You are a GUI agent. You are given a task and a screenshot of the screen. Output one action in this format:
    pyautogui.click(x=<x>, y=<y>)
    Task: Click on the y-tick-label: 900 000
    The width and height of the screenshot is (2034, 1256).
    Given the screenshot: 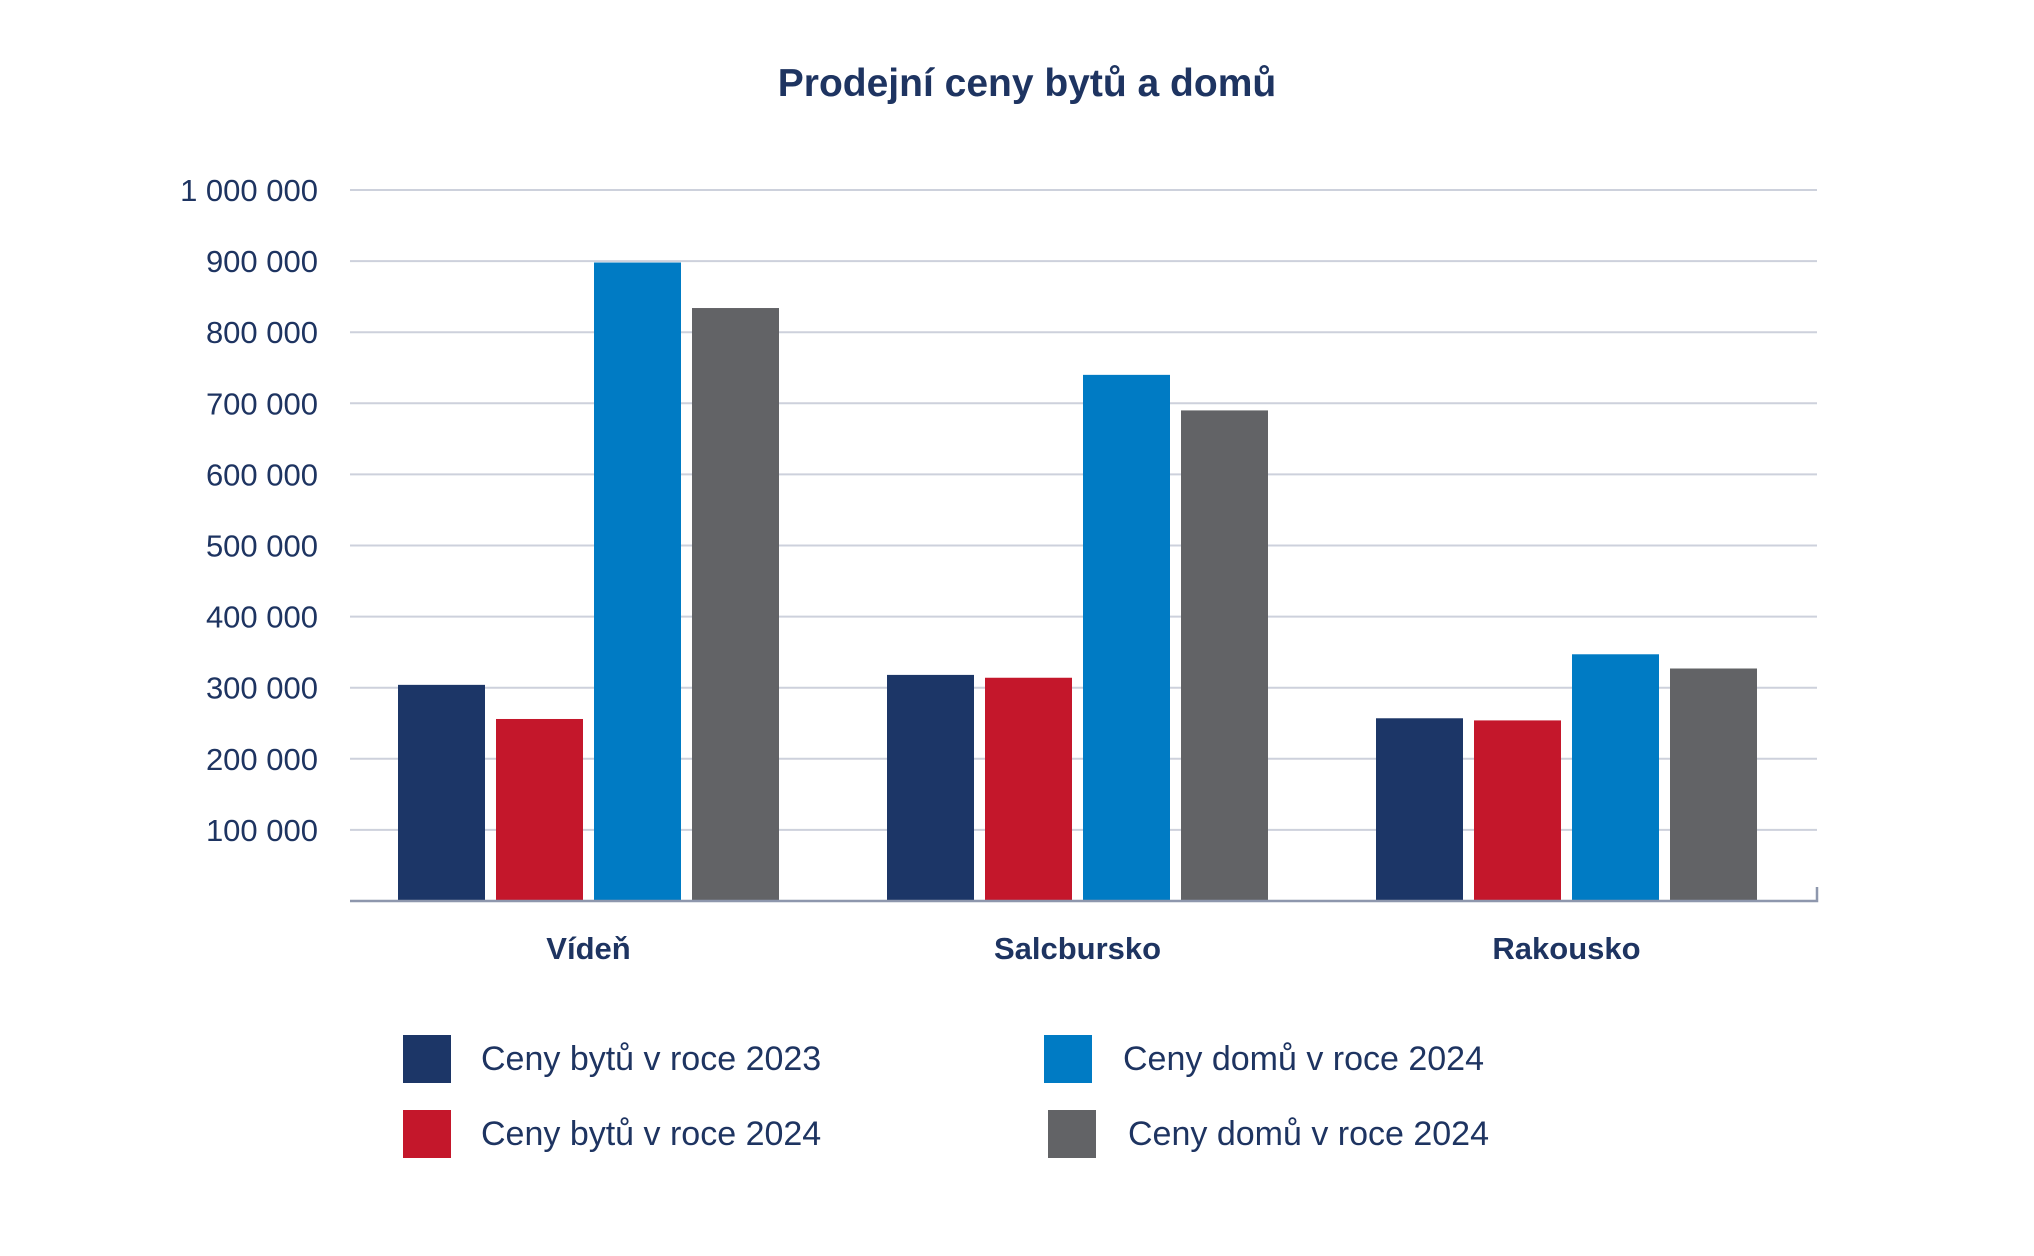 What is the action you would take?
    pyautogui.click(x=262, y=261)
    